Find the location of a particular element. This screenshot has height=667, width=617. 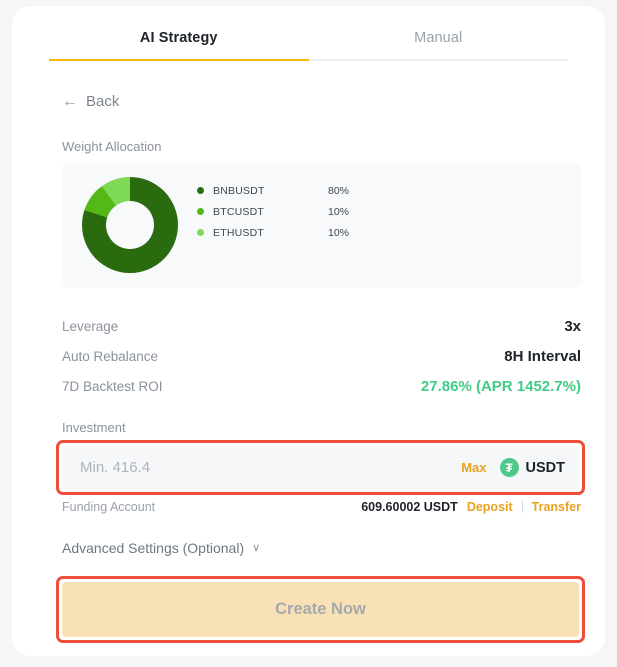

stat-row: 7D Backtest ROI 27.86% (APR 1452.7%) is located at coordinates (321, 393).